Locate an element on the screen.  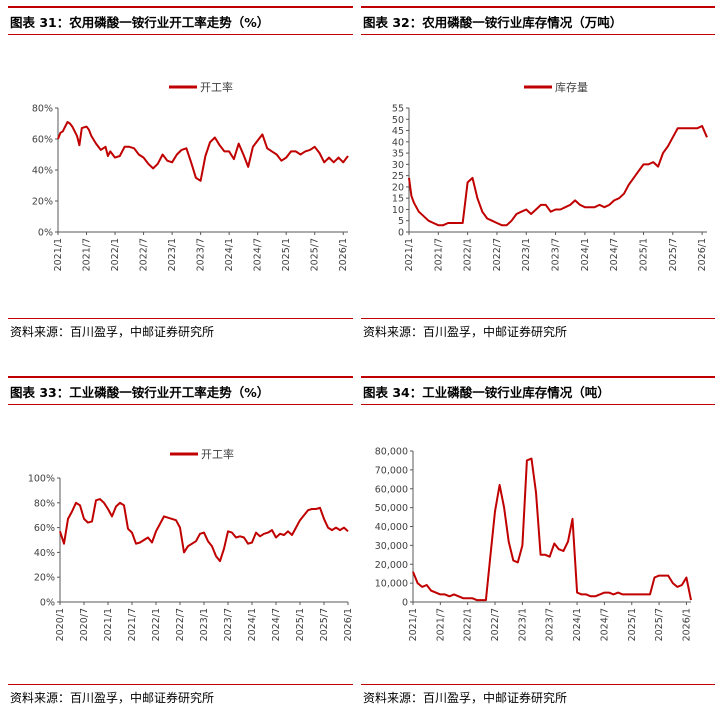
y-tick-label: 55 is located at coordinates (398, 109).